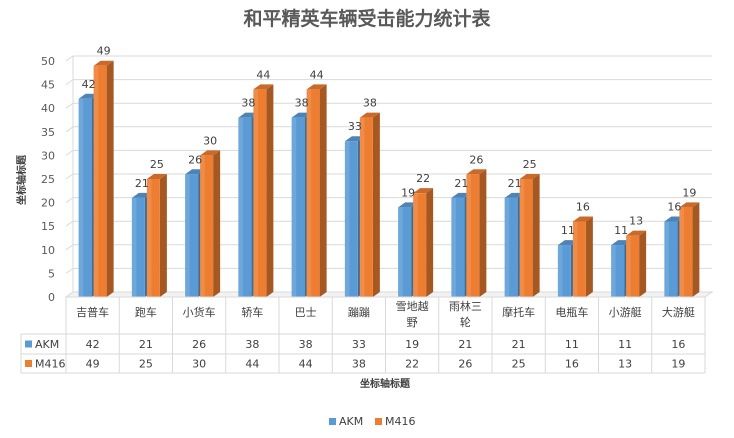 The image size is (734, 438). Describe the element at coordinates (583, 206) in the screenshot. I see `data-label: 16` at that location.